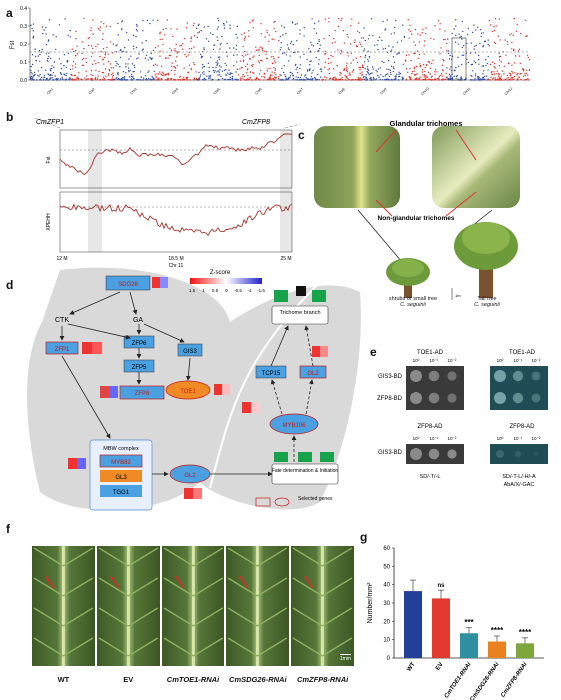  What do you see at coordinates (509, 91) in the screenshot?
I see `chromosome-label: Chr12` at bounding box center [509, 91].